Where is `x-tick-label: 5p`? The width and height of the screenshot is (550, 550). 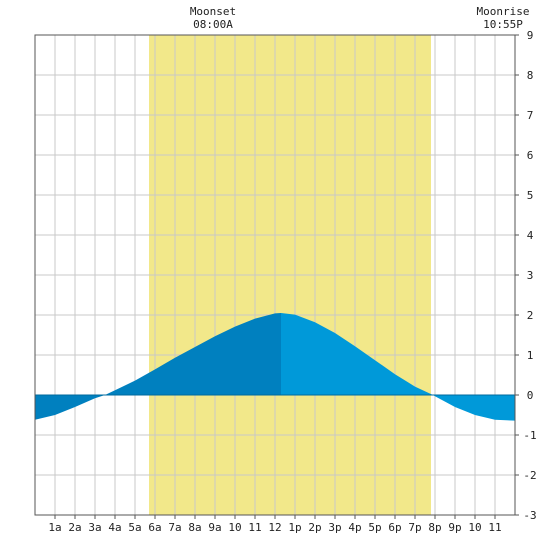
x-tick-label: 5p is located at coordinates (374, 527).